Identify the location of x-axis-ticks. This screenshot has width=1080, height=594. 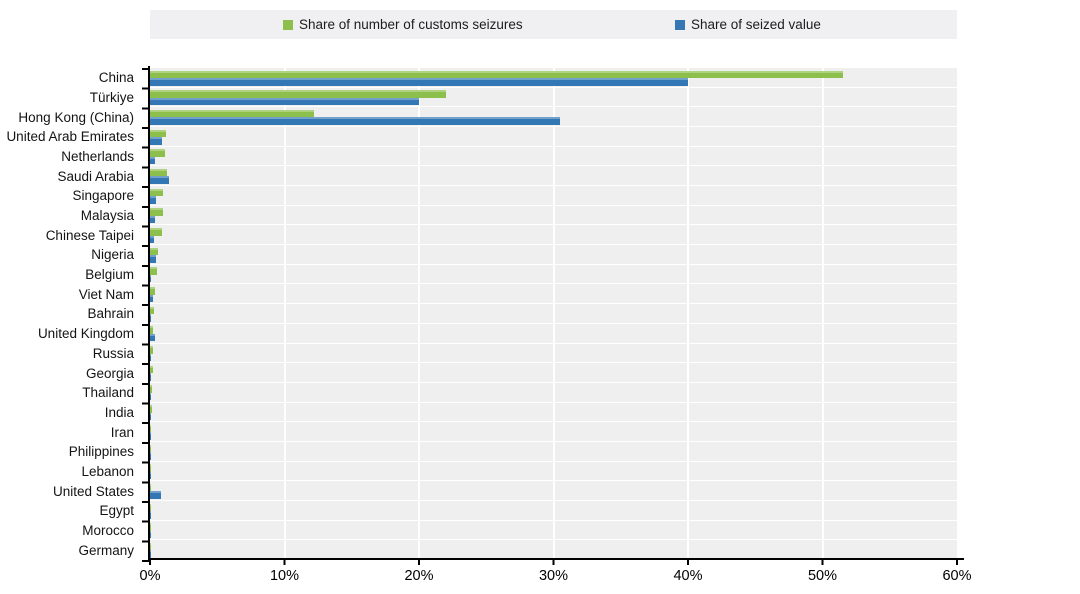
(554, 562).